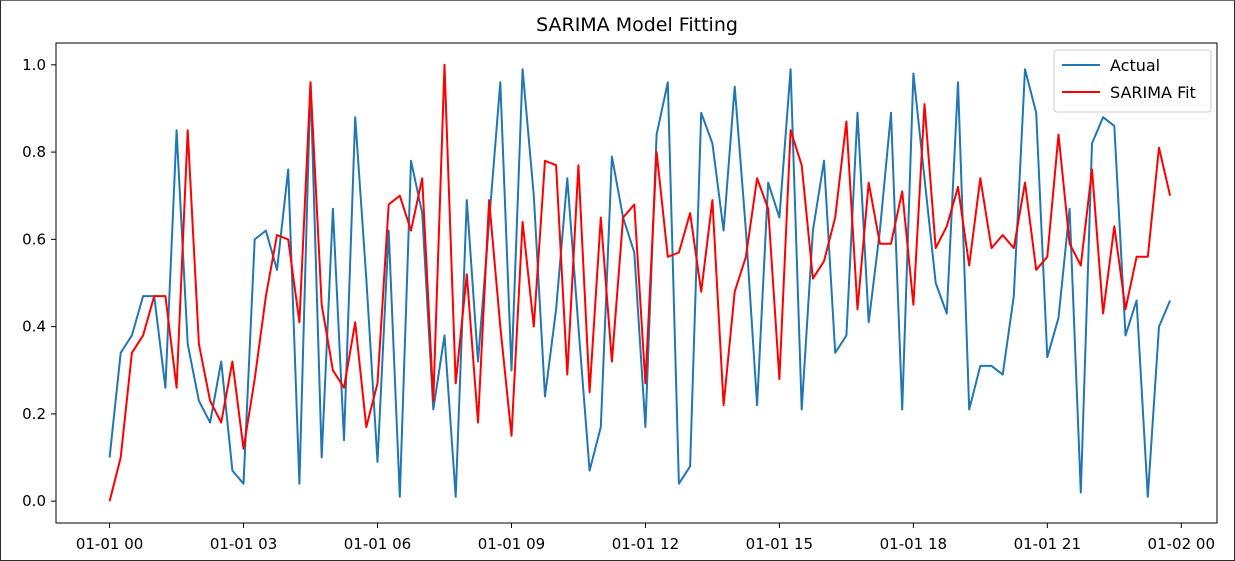  I want to click on x-tick-label: 01-01 15, so click(779, 544).